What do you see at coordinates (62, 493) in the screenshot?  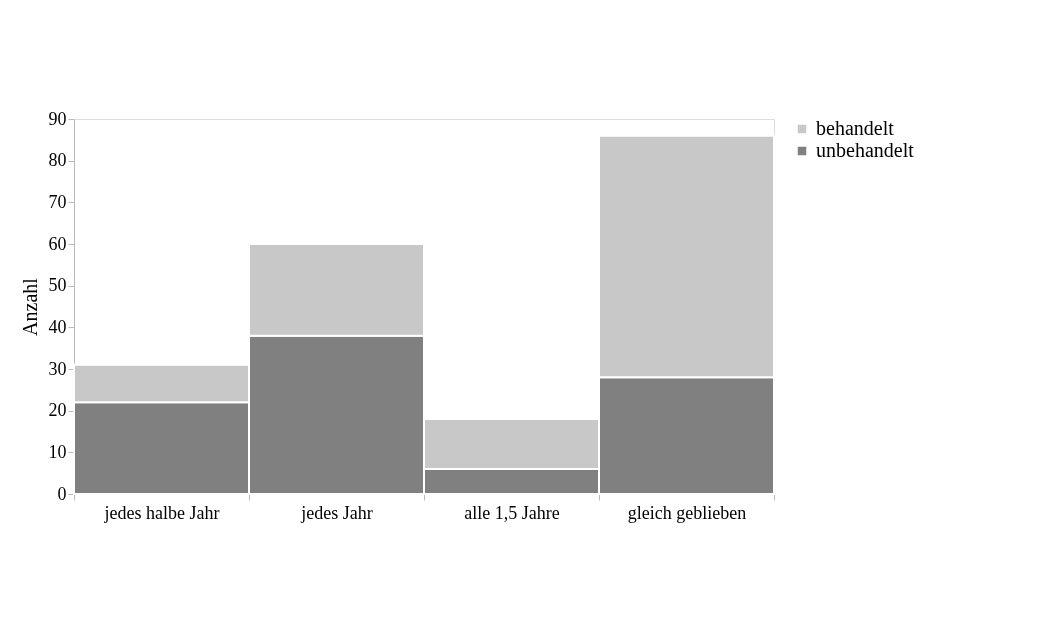 I see `y-tick-label: 0` at bounding box center [62, 493].